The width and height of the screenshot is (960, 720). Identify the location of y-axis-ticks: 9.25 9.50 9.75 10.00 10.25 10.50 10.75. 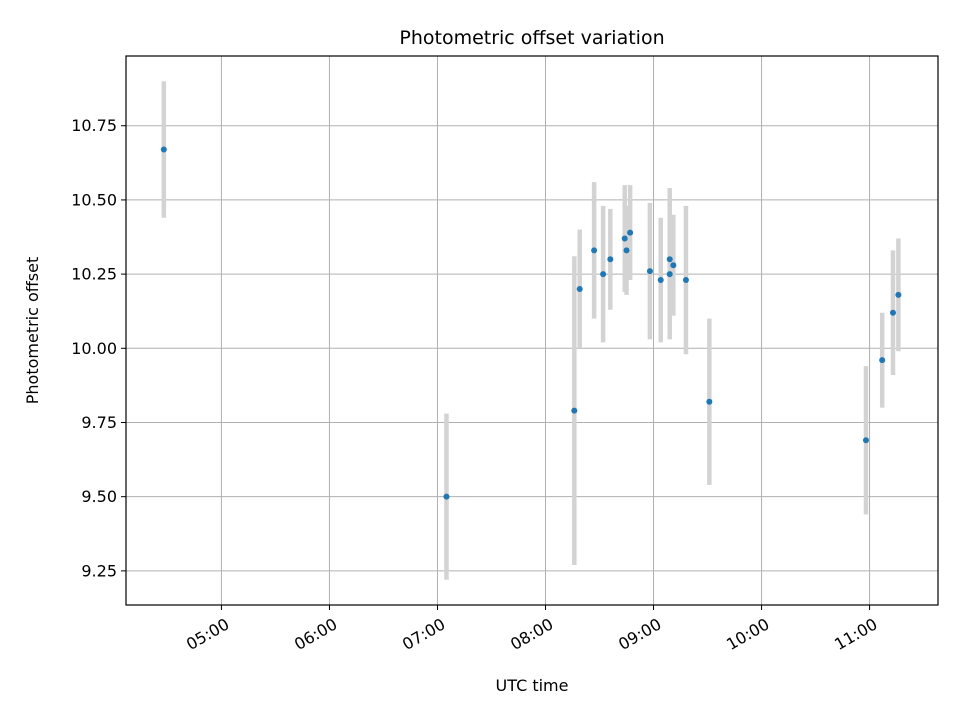
(98, 348).